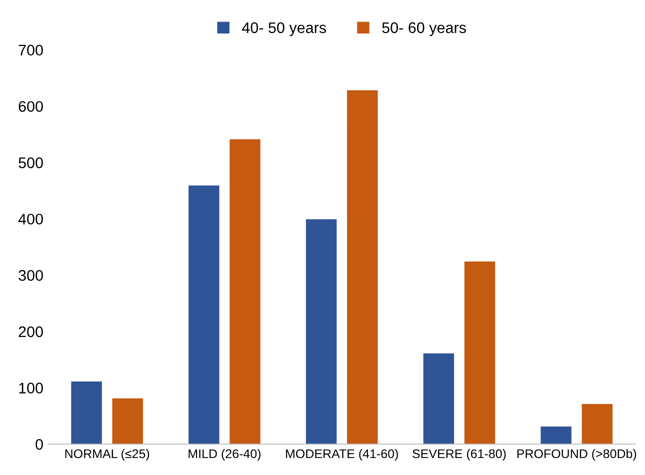  I want to click on y-tick-label: 400, so click(30, 219).